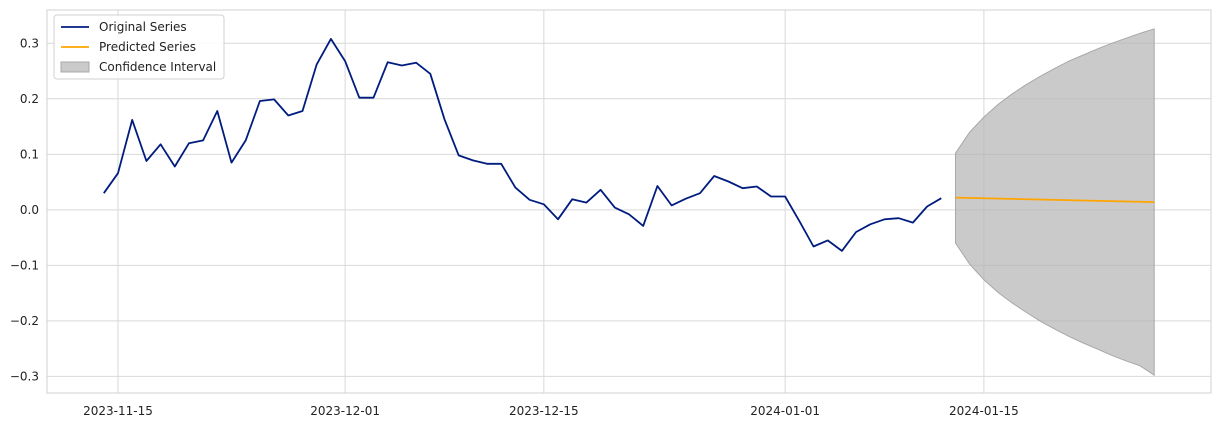 This screenshot has height=426, width=1219. Describe the element at coordinates (29, 210) in the screenshot. I see `y-tick-label: 0.0` at that location.